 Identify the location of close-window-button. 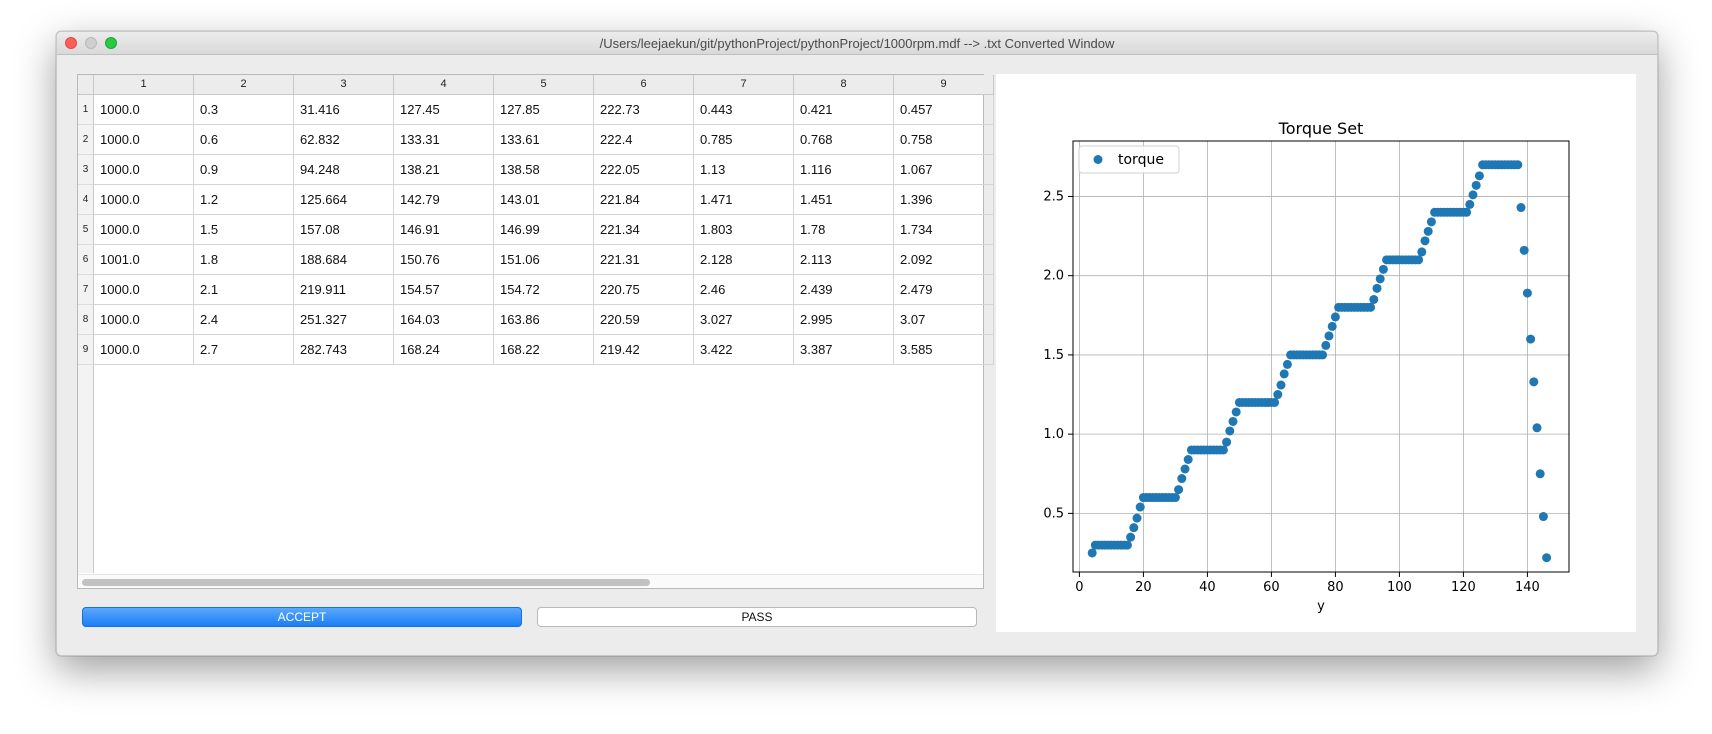
(71, 43).